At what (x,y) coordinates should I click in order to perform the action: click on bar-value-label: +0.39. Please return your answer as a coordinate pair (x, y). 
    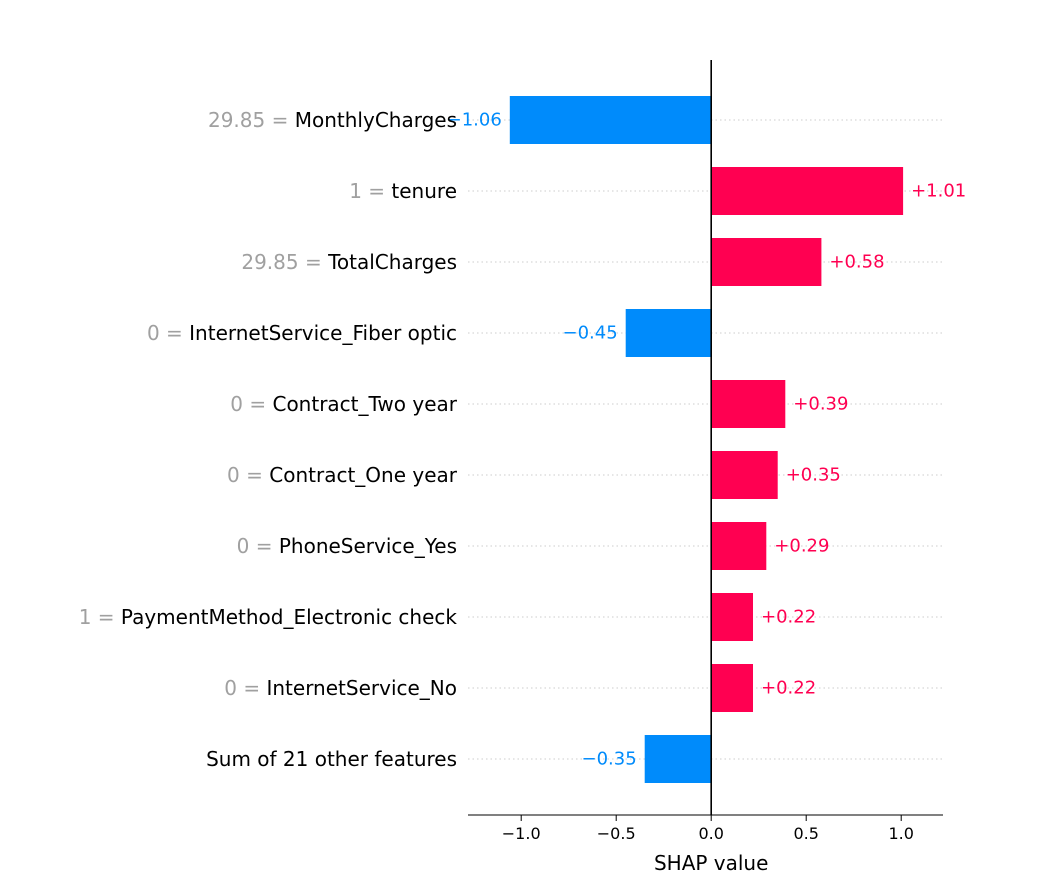
    Looking at the image, I should click on (820, 404).